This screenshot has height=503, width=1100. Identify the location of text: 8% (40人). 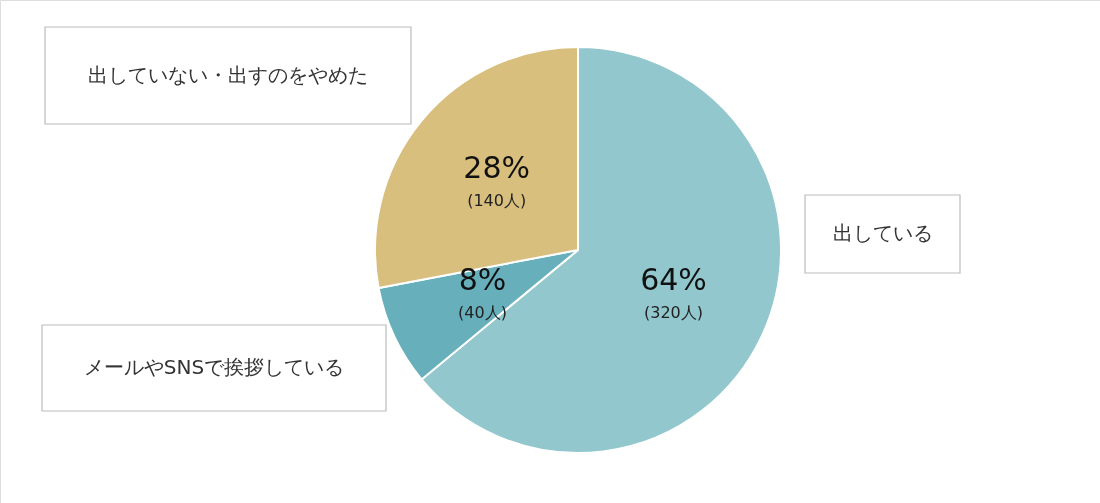
(482, 291).